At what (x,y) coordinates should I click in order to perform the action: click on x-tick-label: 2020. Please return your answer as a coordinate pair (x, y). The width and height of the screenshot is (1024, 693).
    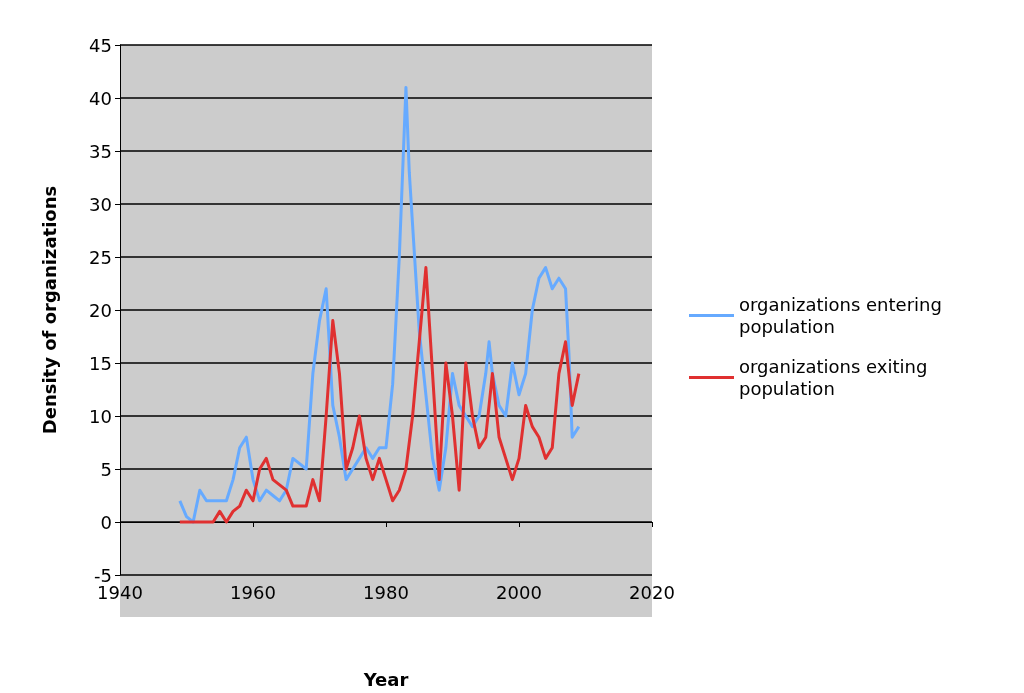
    Looking at the image, I should click on (652, 592).